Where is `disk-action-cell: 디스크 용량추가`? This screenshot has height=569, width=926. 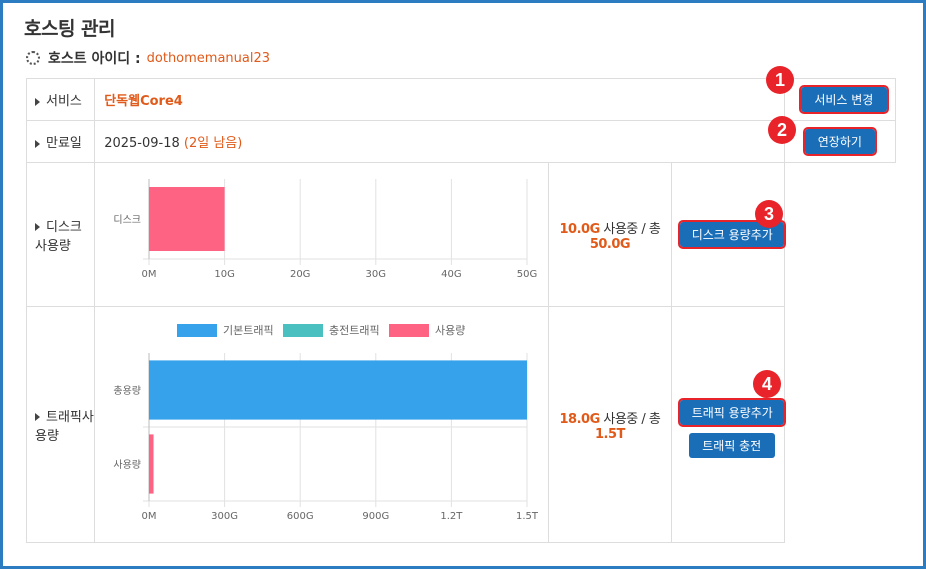
disk-action-cell: 디스크 용량추가 is located at coordinates (728, 234).